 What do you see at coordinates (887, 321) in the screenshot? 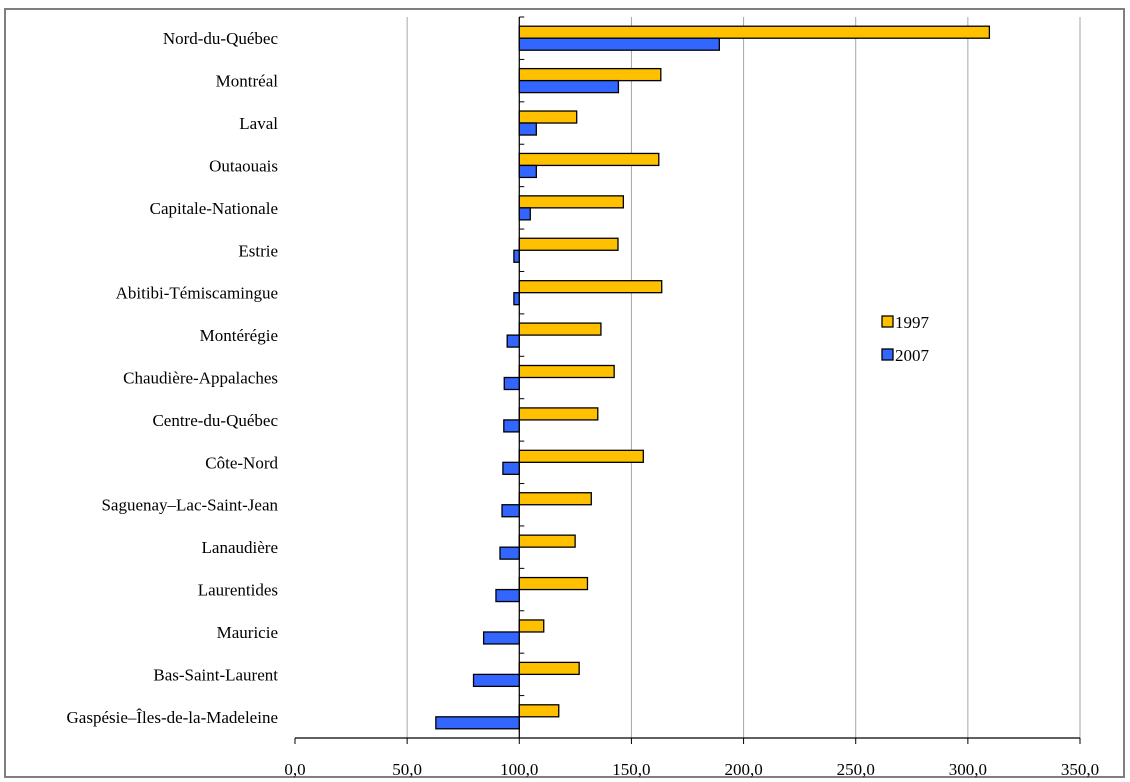
I see `legend-swatch-1997` at bounding box center [887, 321].